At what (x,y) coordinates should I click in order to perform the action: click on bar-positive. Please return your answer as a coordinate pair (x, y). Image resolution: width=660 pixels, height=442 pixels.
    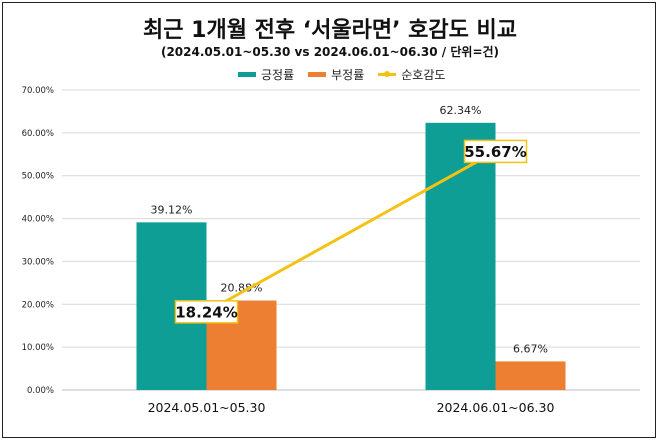
    Looking at the image, I should click on (460, 256).